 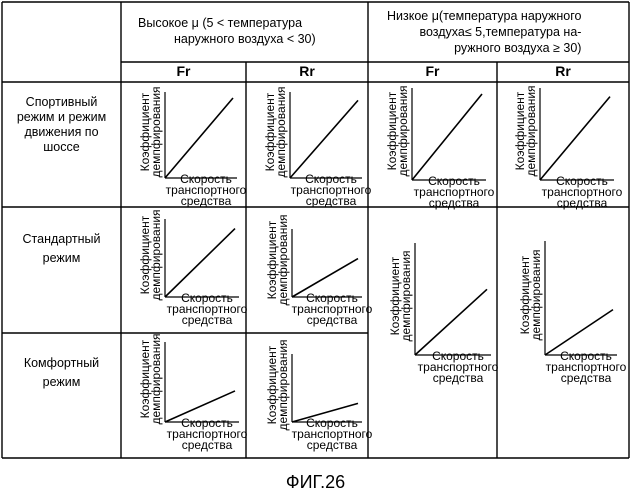 What do you see at coordinates (315, 482) in the screenshot?
I see `figure-caption: ФИГ.26` at bounding box center [315, 482].